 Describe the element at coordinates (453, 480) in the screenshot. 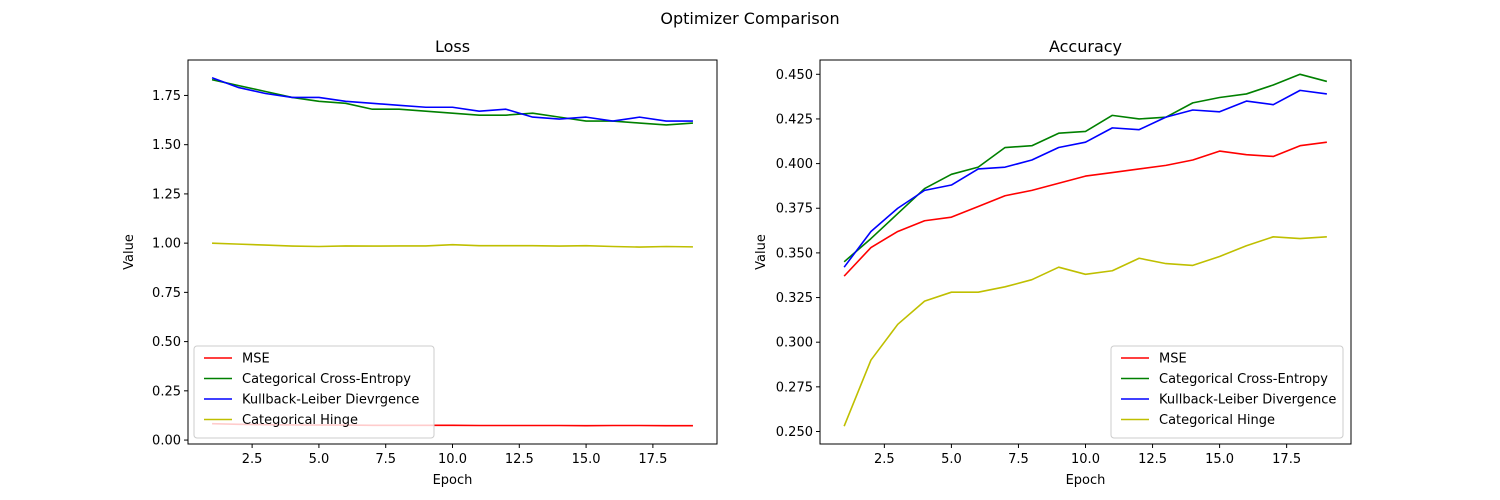

I see `loss-xlabel: Epoch` at that location.